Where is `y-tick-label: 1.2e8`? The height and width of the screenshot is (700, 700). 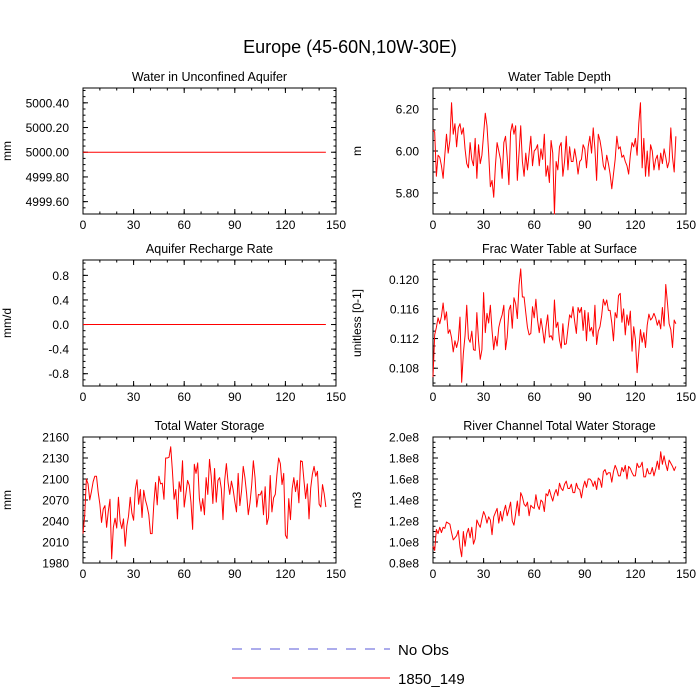
y-tick-label: 1.2e8 is located at coordinates (404, 522).